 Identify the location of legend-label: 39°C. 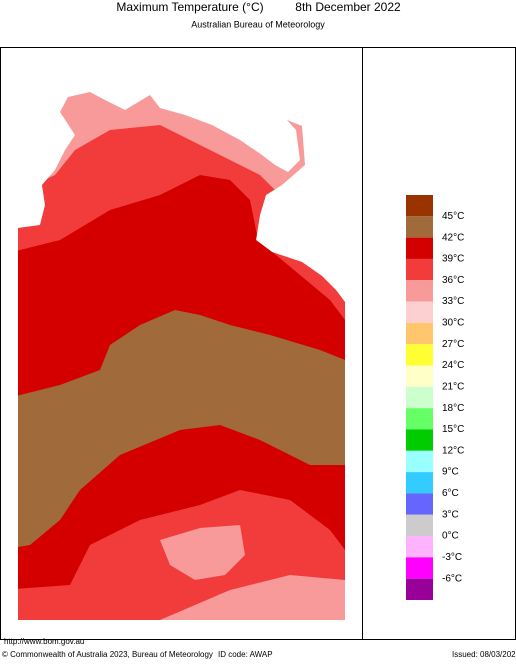
(453, 259).